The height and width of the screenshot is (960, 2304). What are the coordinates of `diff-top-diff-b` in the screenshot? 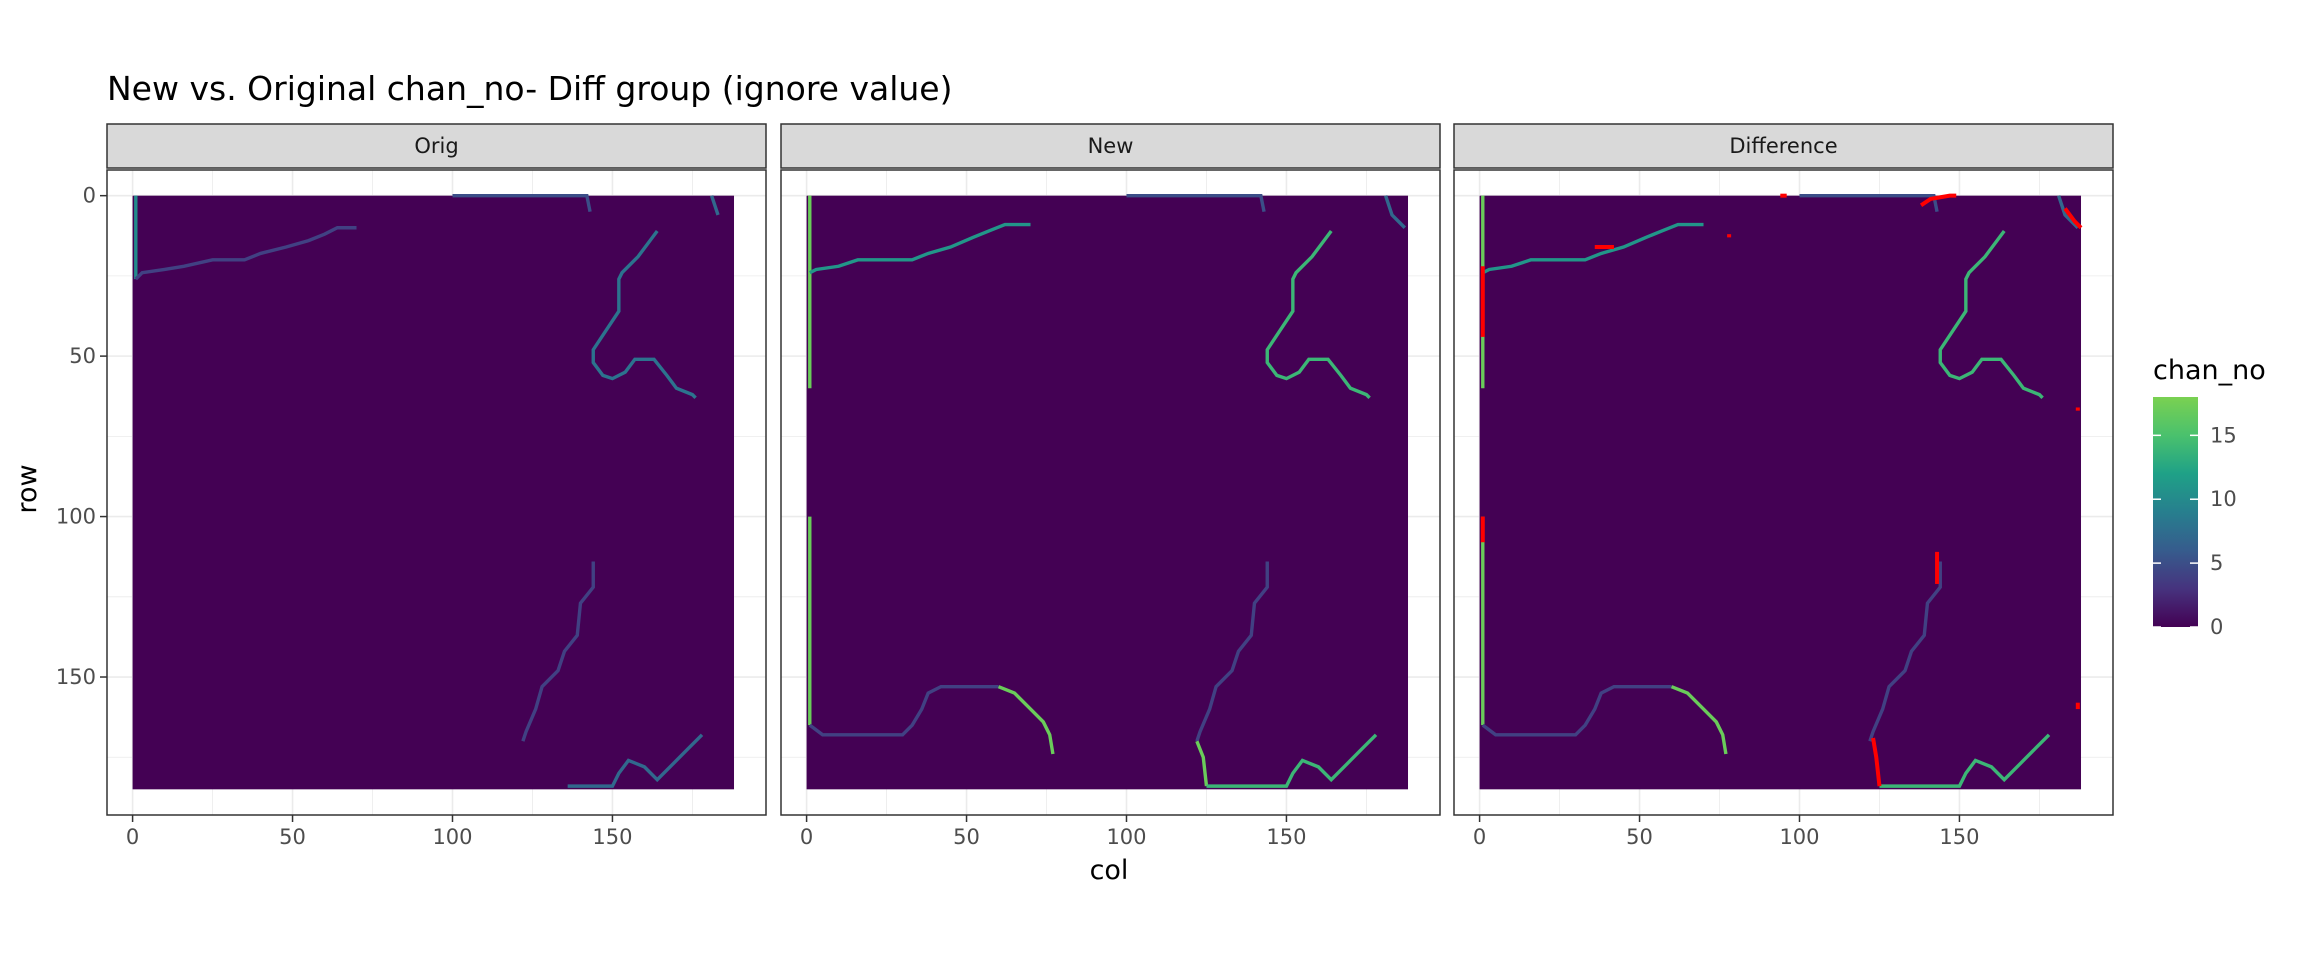 It's located at (1938, 200).